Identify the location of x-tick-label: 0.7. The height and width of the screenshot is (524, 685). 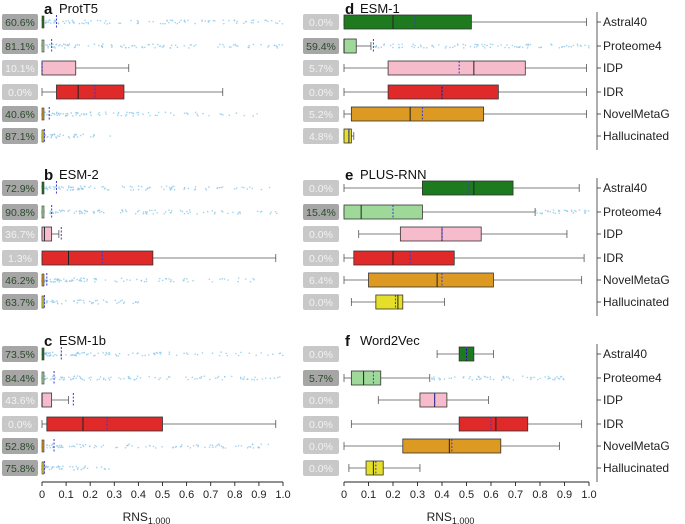
(515, 495).